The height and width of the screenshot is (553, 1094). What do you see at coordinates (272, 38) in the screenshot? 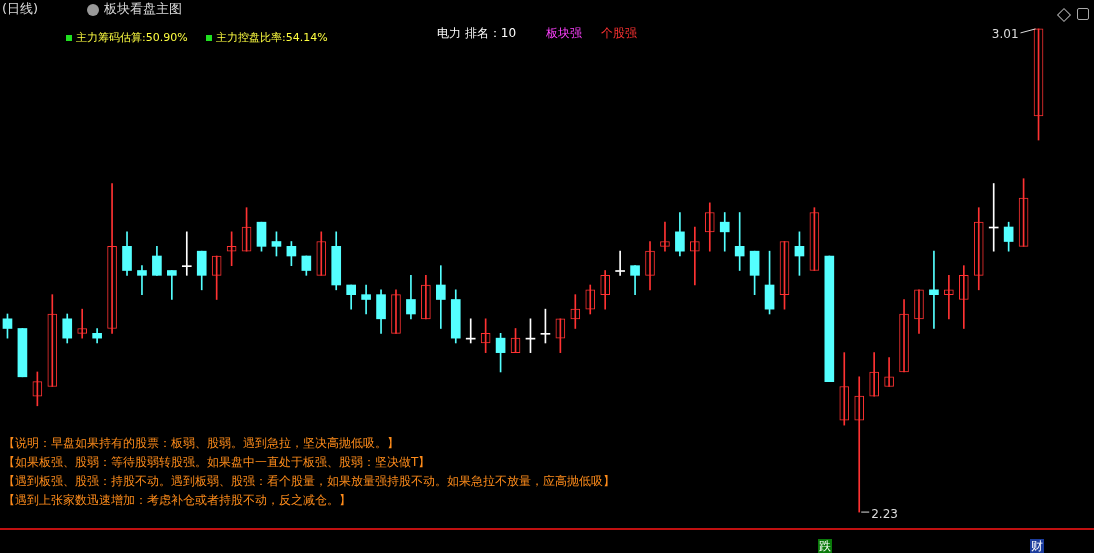
I see `annotation: 主力控盘比率:54.14%` at bounding box center [272, 38].